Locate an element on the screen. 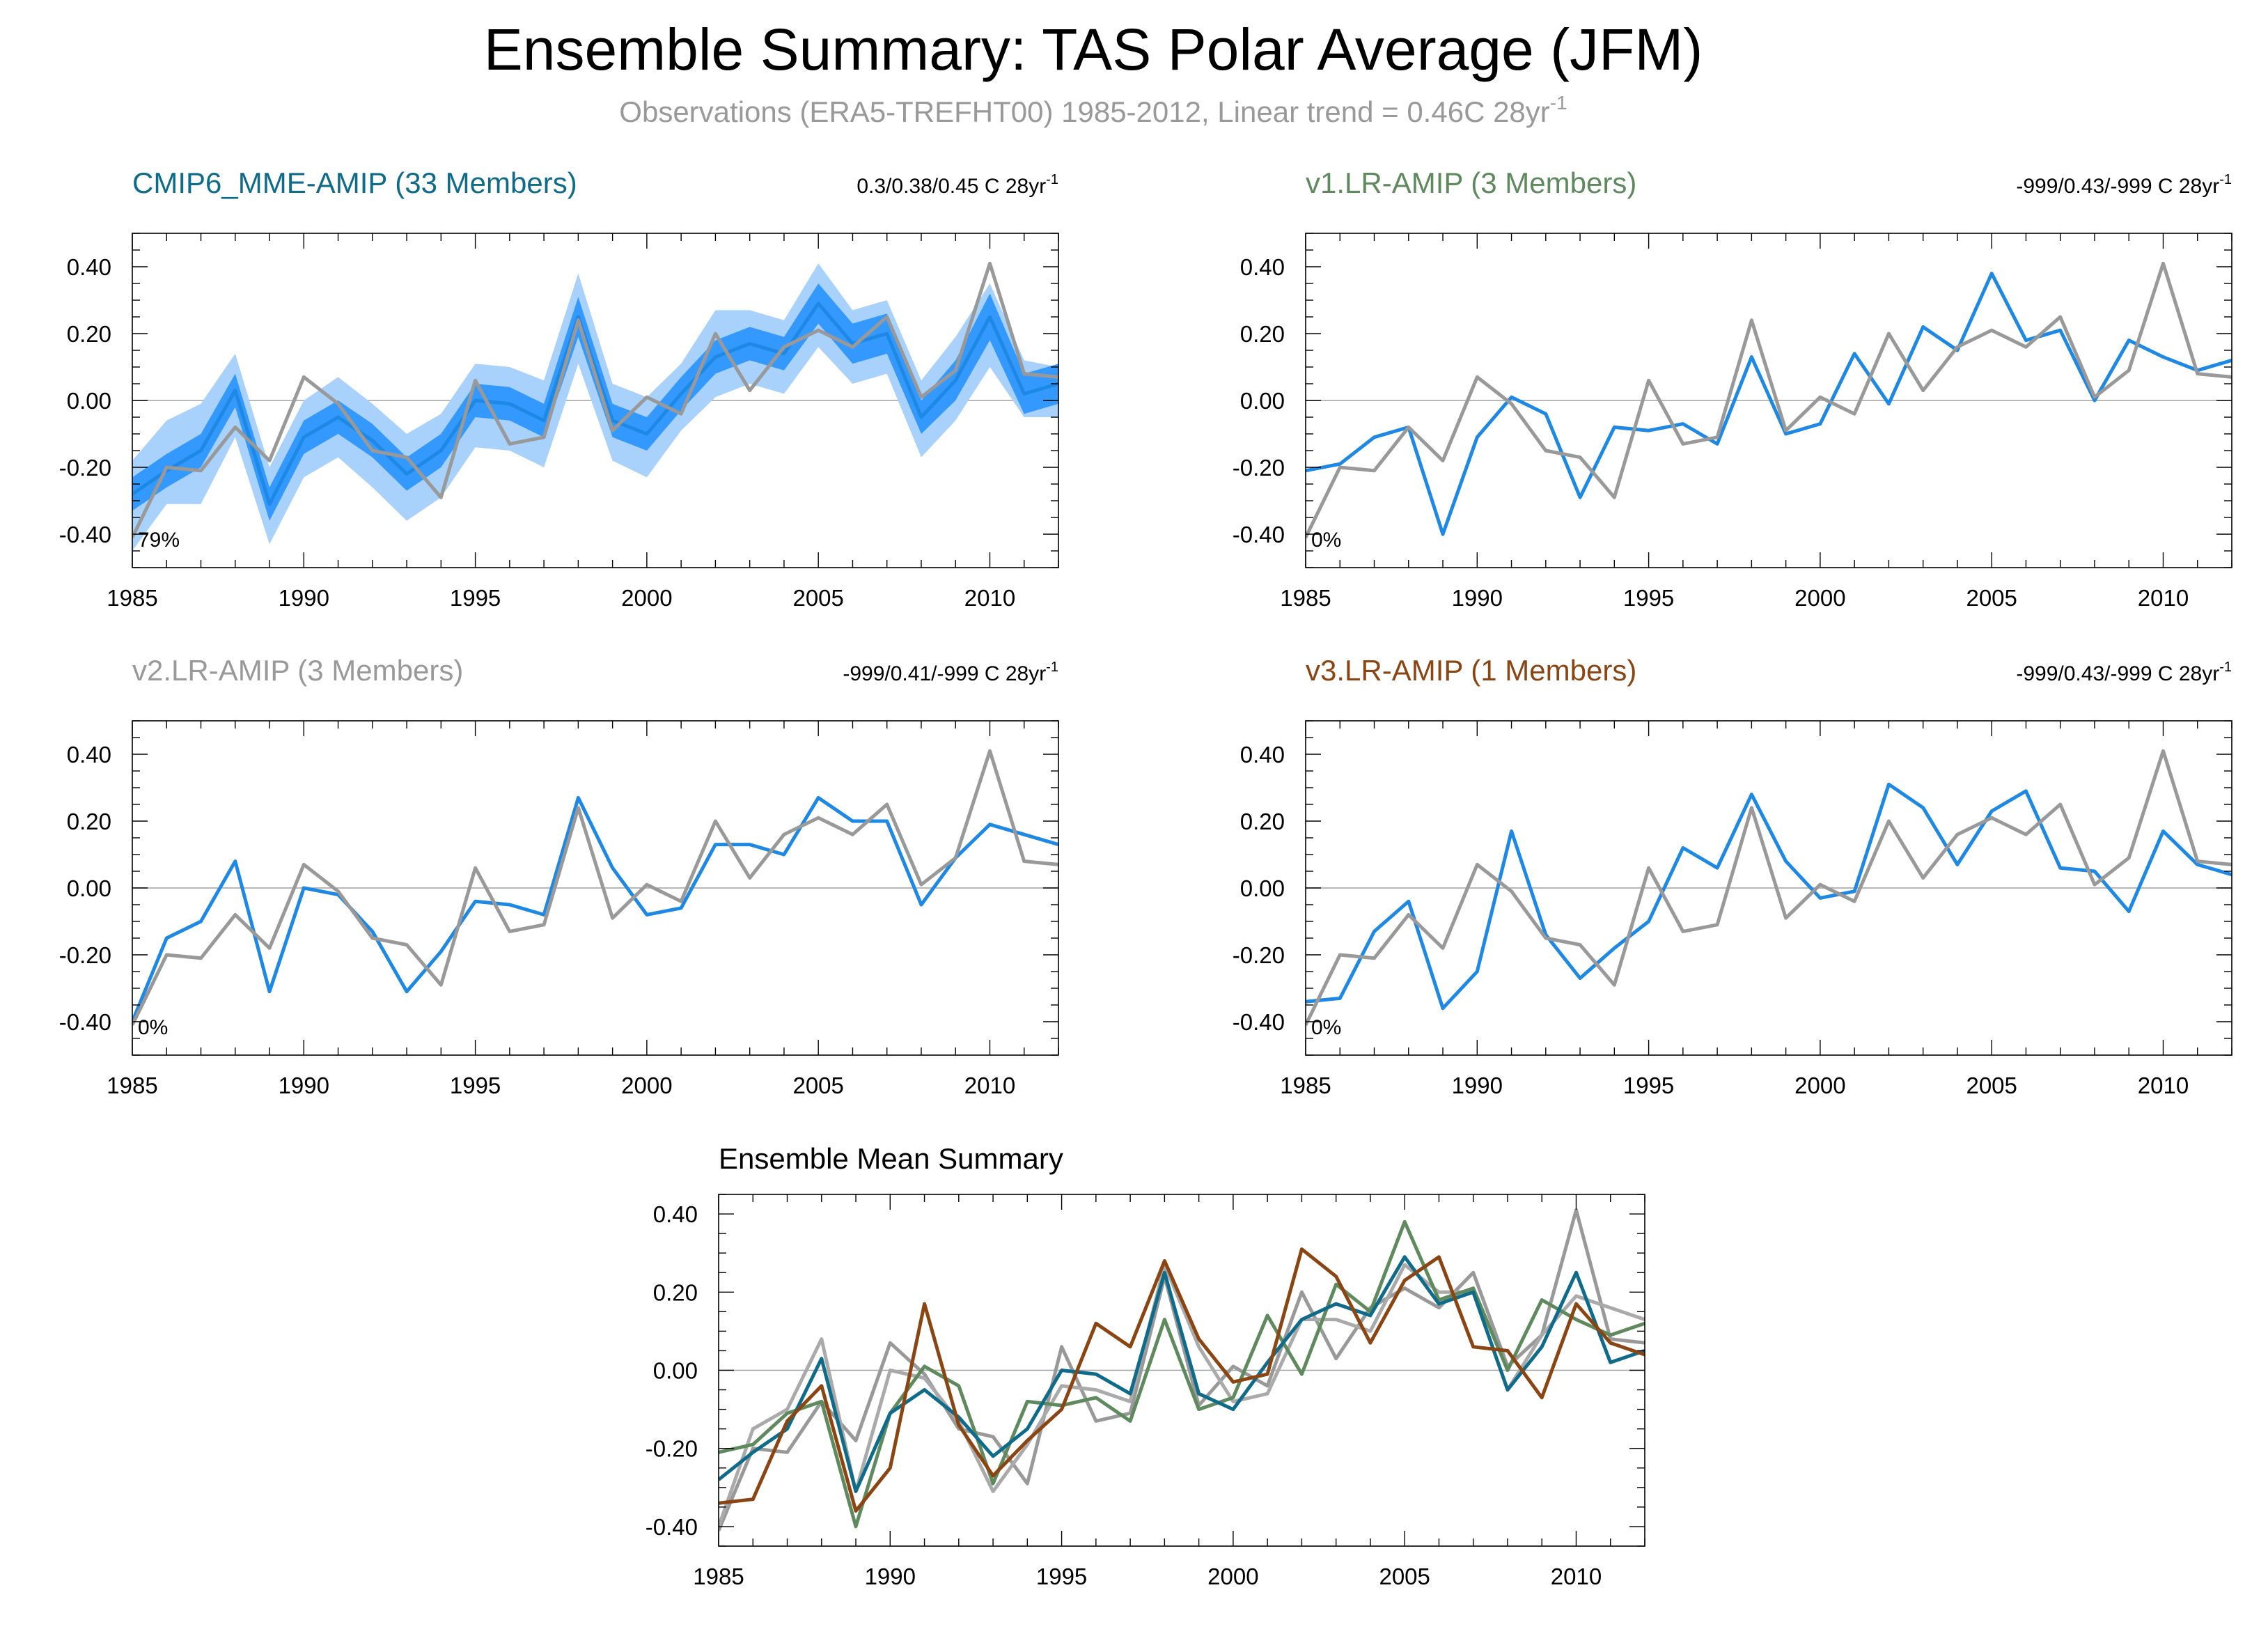 Image resolution: width=2268 pixels, height=1629 pixels. panel-data-cmip6 is located at coordinates (595, 406).